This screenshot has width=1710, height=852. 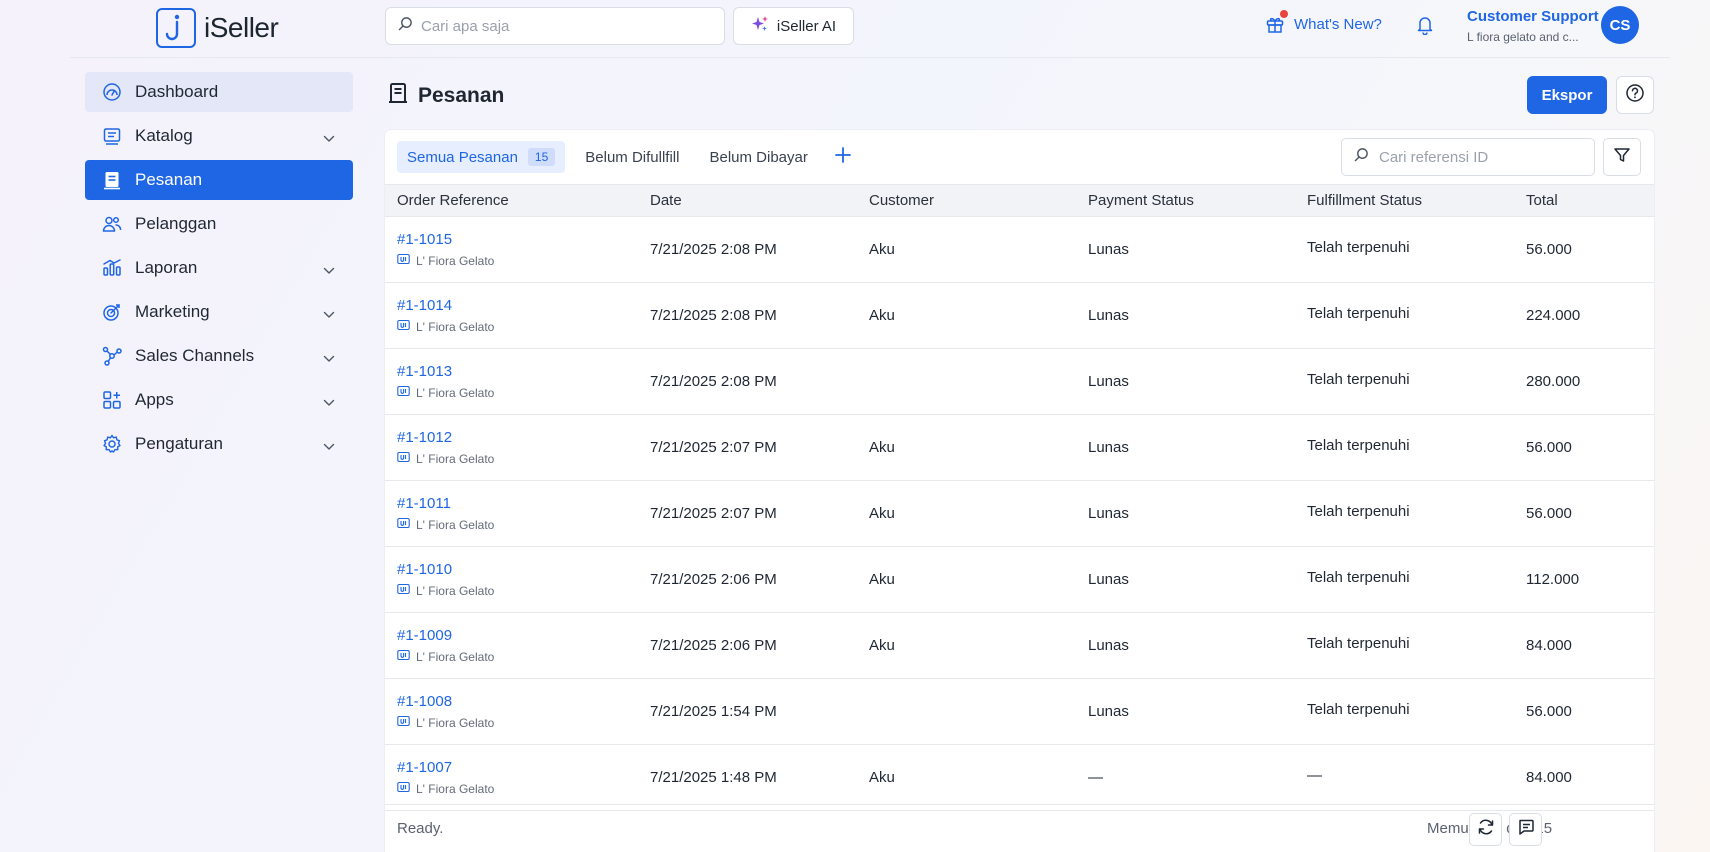 What do you see at coordinates (219, 224) in the screenshot?
I see `sidebar-item-pelanggan: Pelanggan` at bounding box center [219, 224].